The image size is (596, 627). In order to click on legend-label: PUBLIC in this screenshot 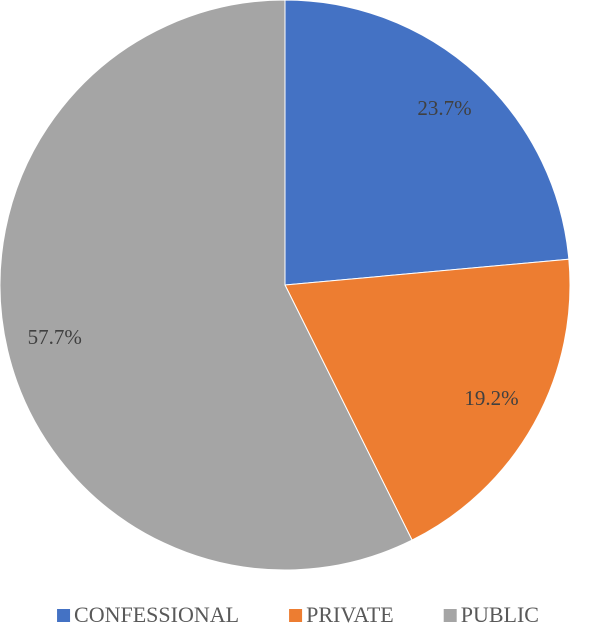, I will do `click(500, 614)`.